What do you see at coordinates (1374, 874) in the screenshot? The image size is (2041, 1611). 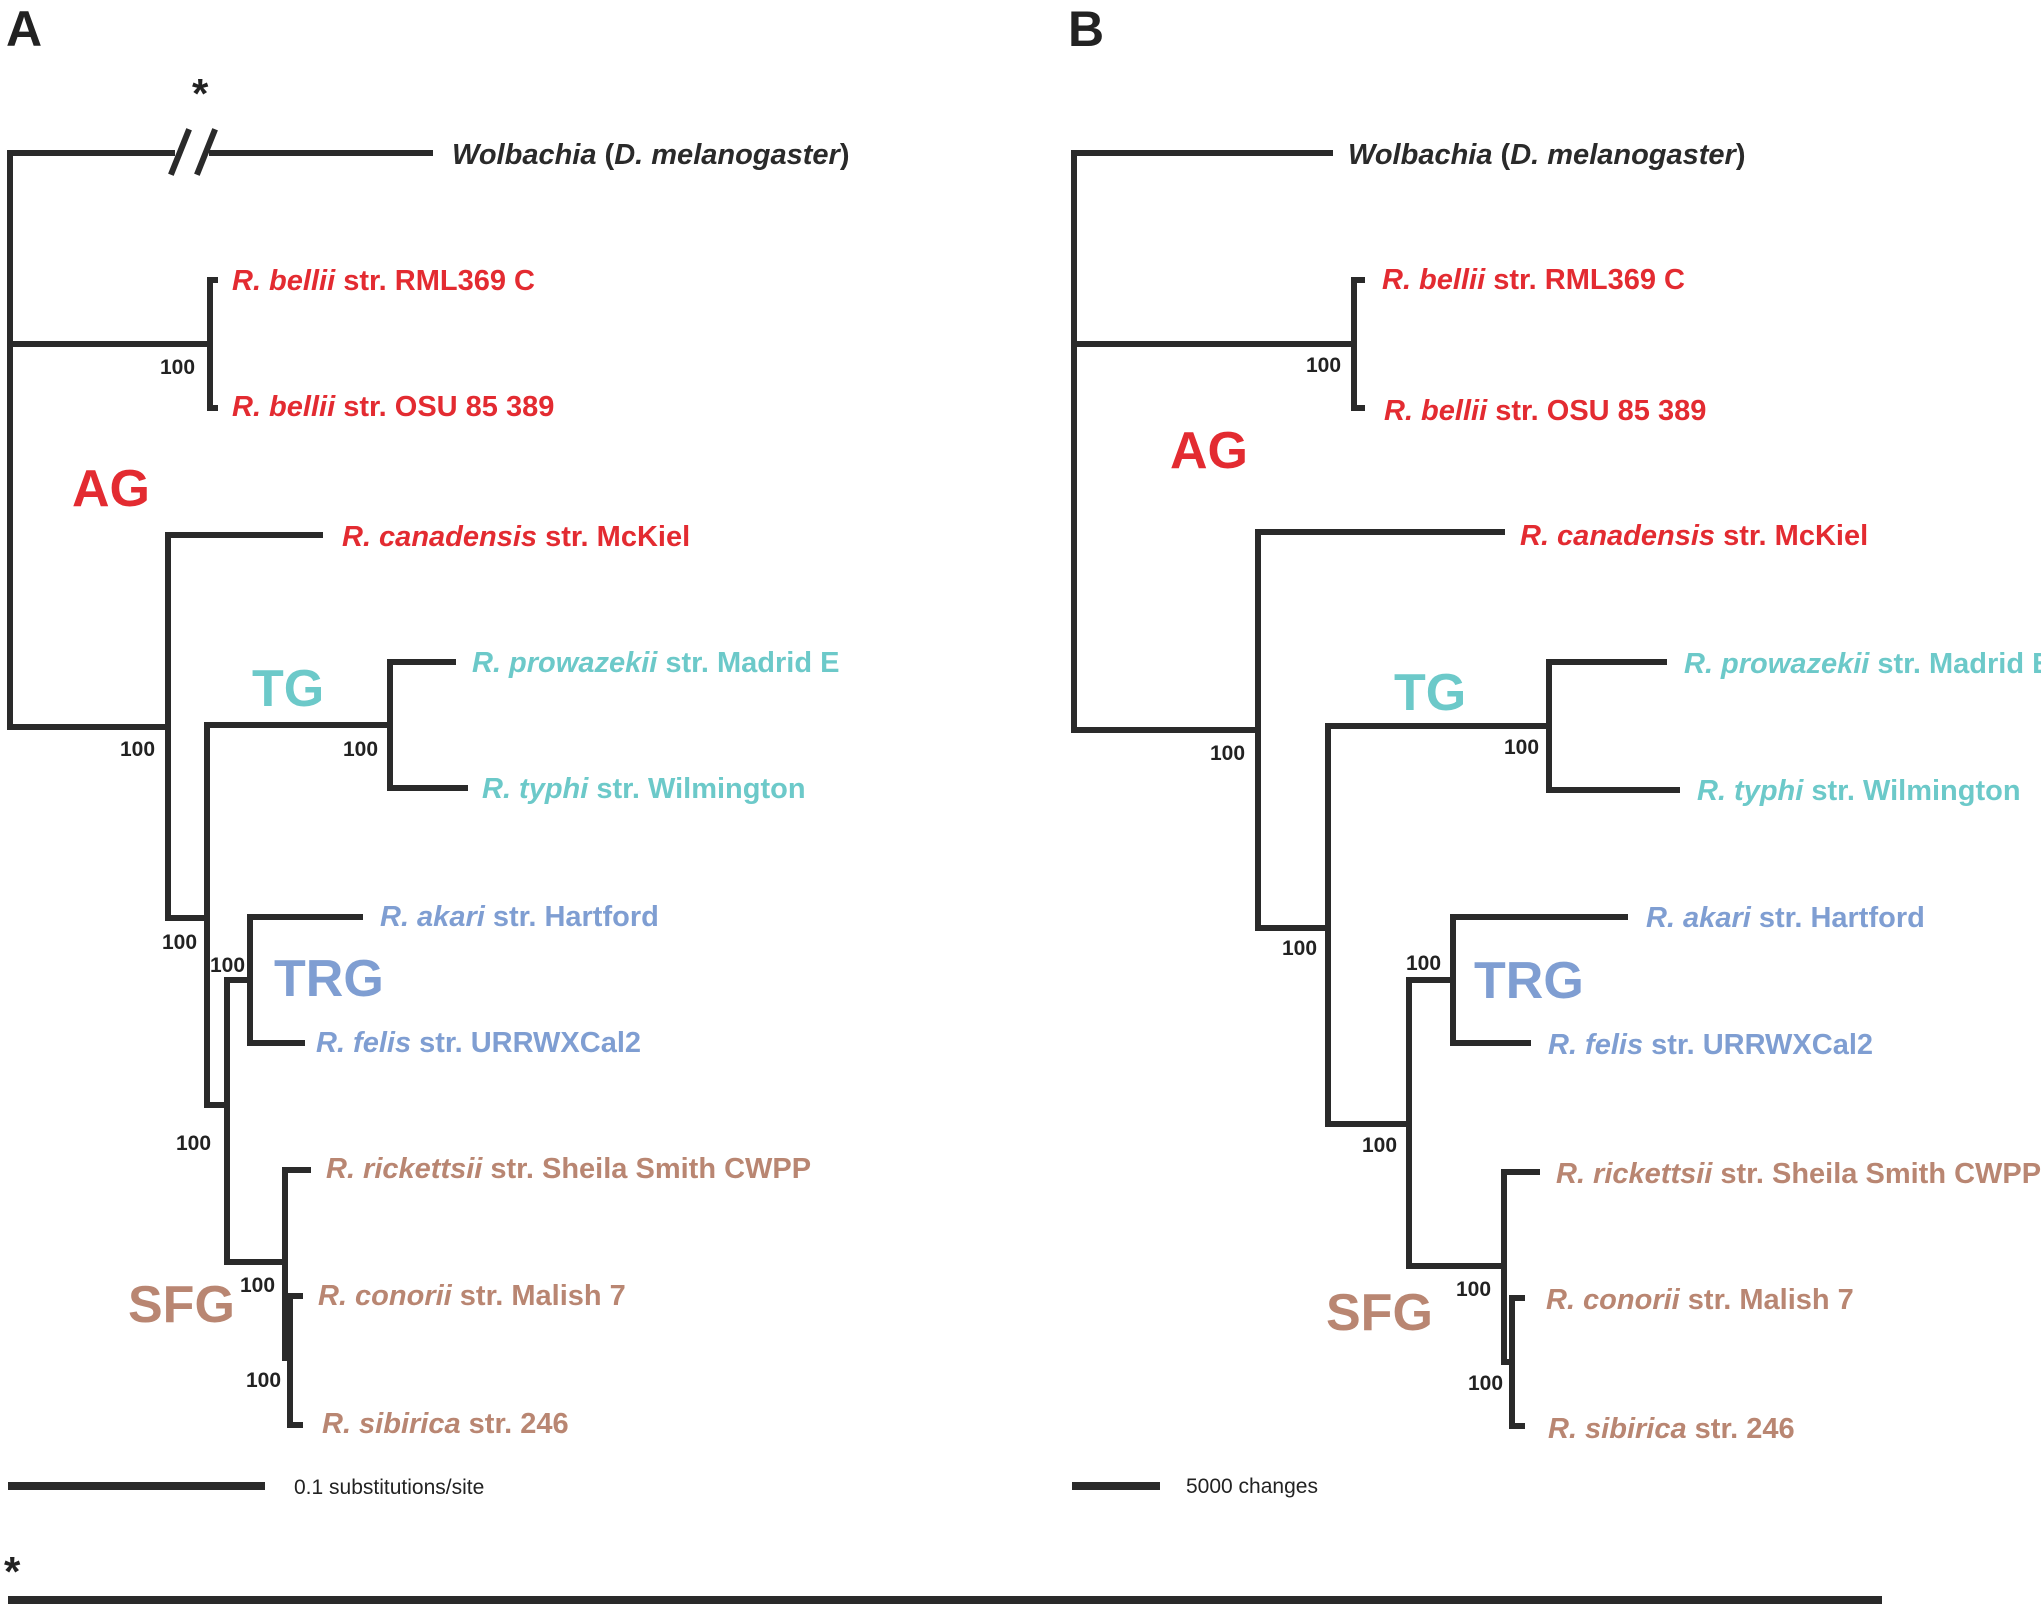 I see `panel-b-support-values: 100 100 100 100 100 100 100 100` at bounding box center [1374, 874].